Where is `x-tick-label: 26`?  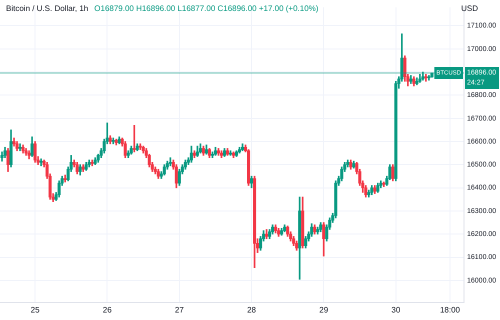
x-tick-label: 26 is located at coordinates (107, 309).